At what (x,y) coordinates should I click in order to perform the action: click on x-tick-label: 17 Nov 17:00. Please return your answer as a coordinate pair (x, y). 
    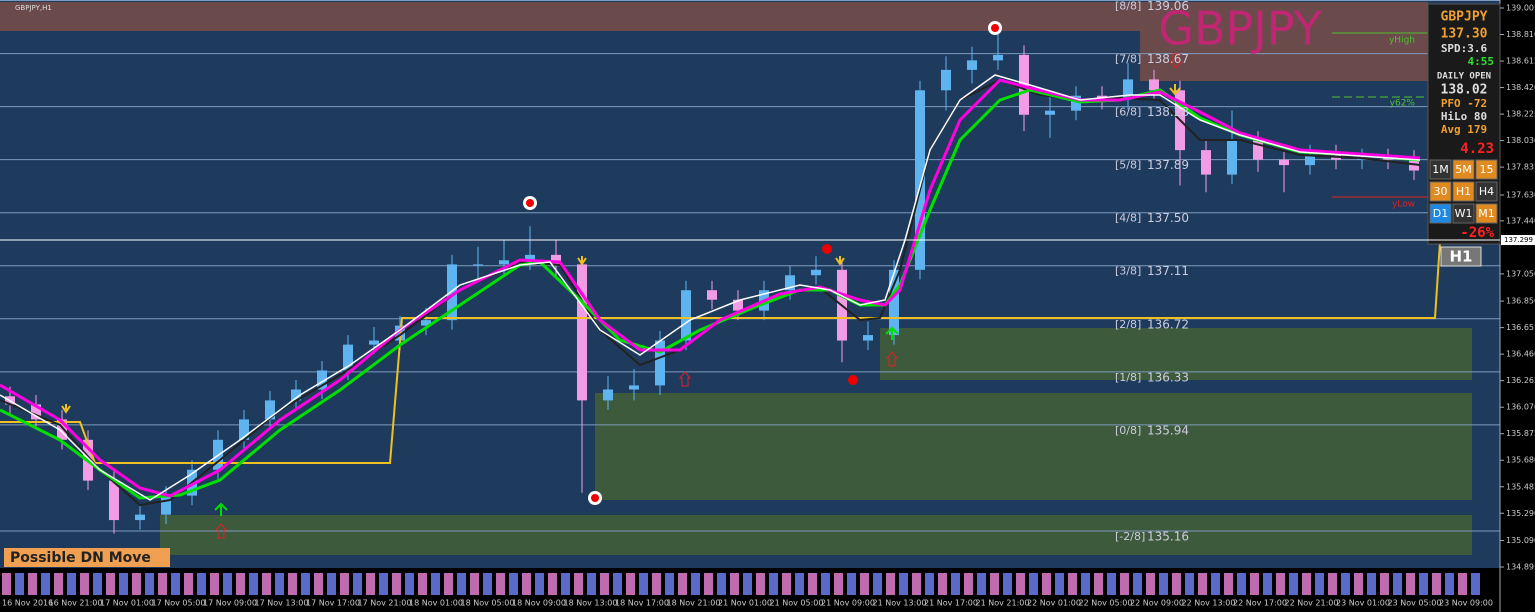
    Looking at the image, I should click on (333, 603).